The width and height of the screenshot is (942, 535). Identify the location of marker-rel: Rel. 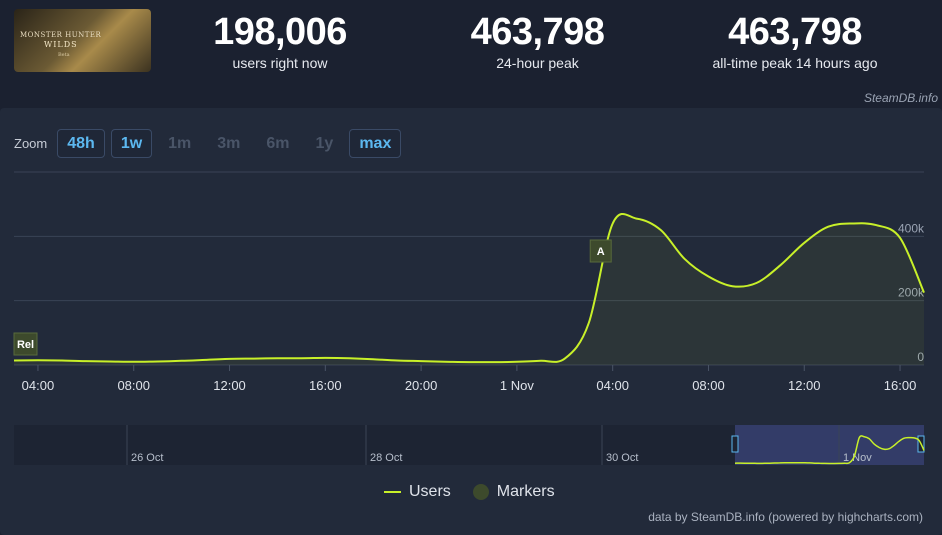
(25, 344).